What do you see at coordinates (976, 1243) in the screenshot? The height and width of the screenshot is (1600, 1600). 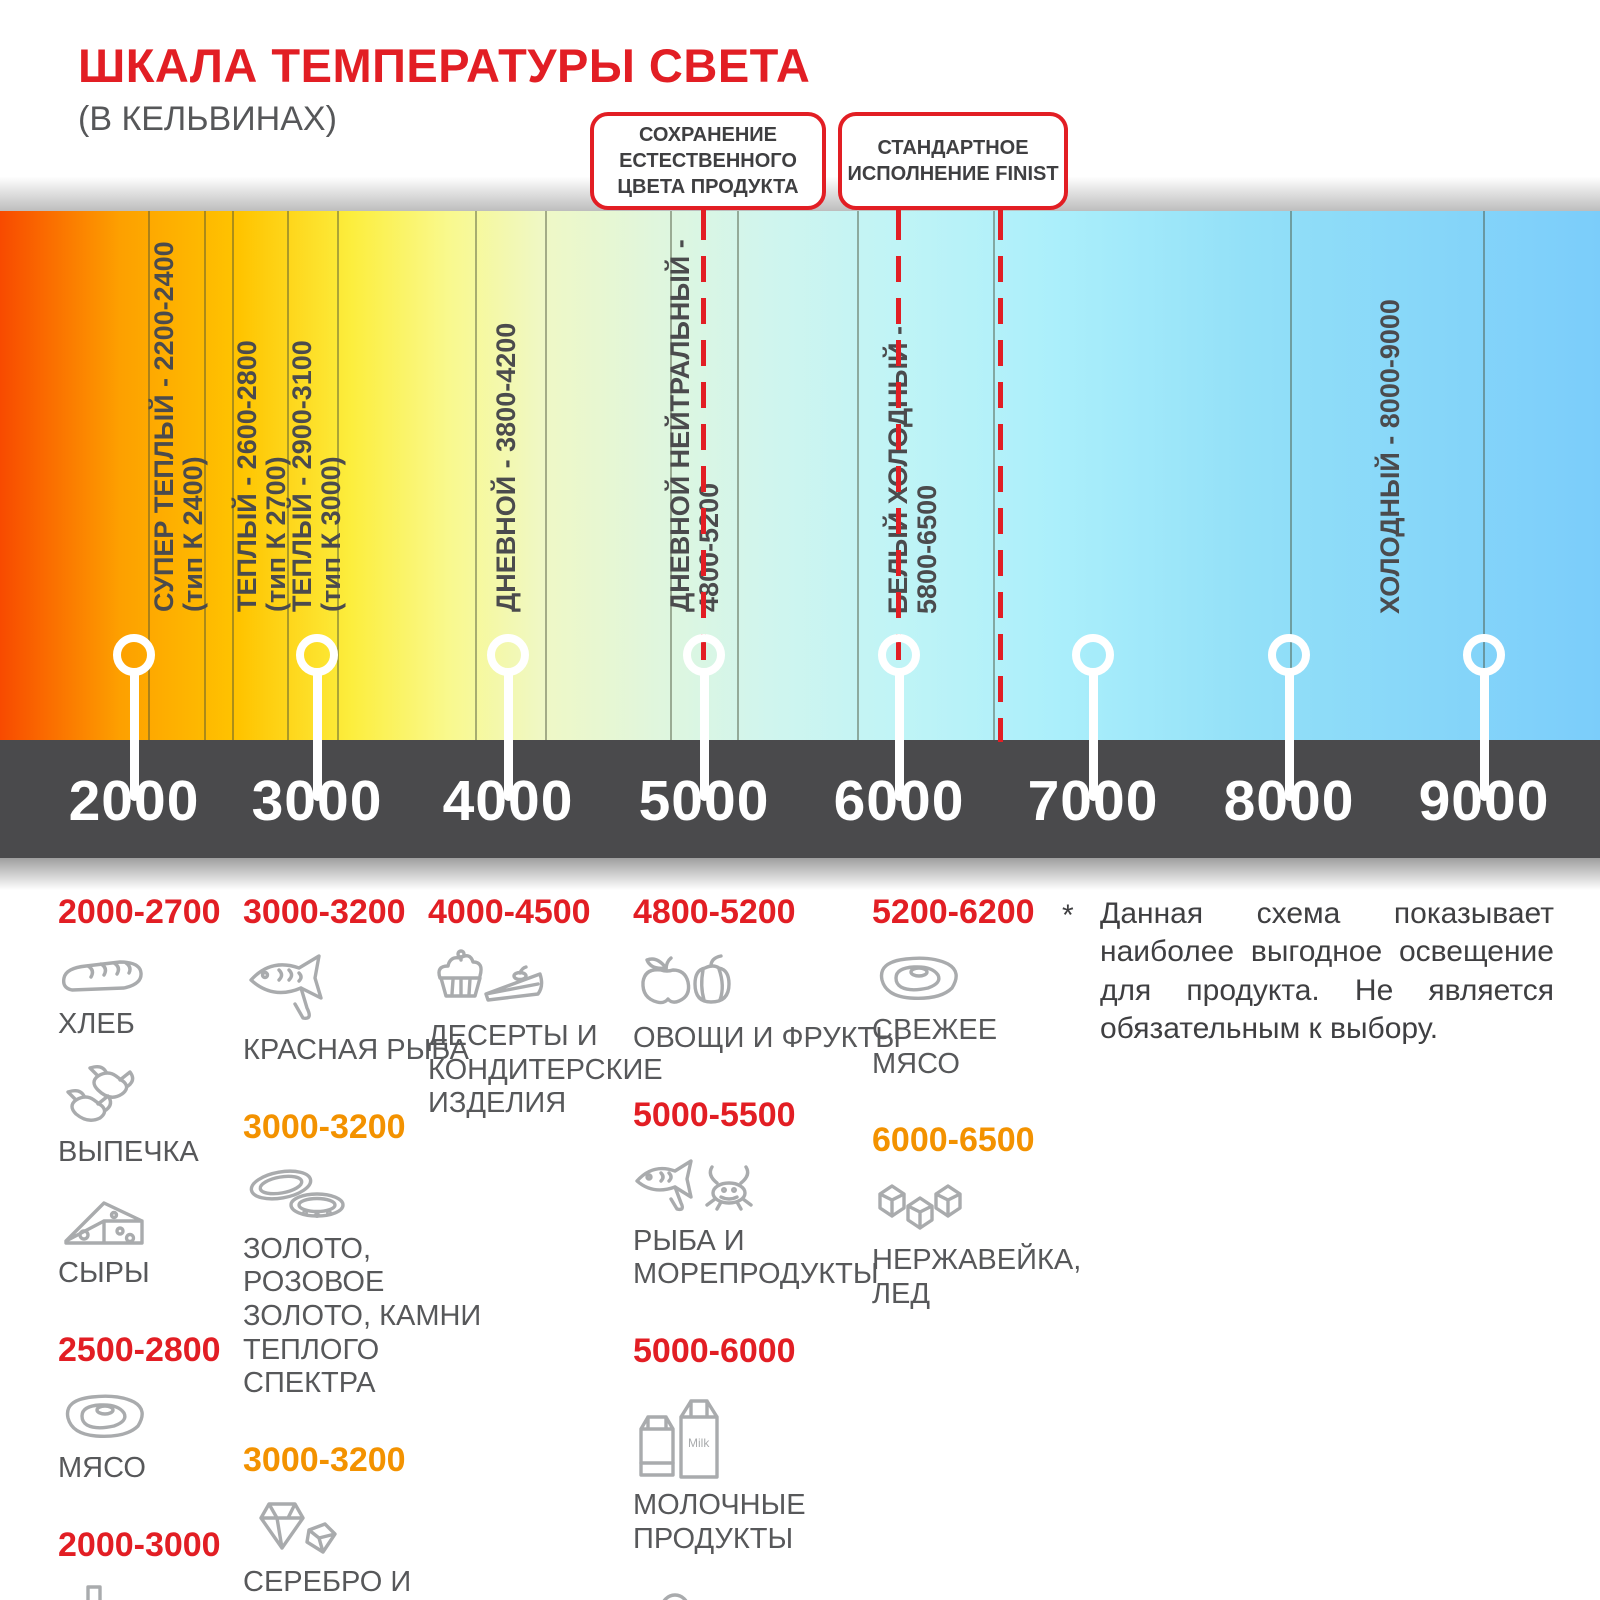 I see `legend-item: НЕРЖАВЕЙКА, ЛЕД` at bounding box center [976, 1243].